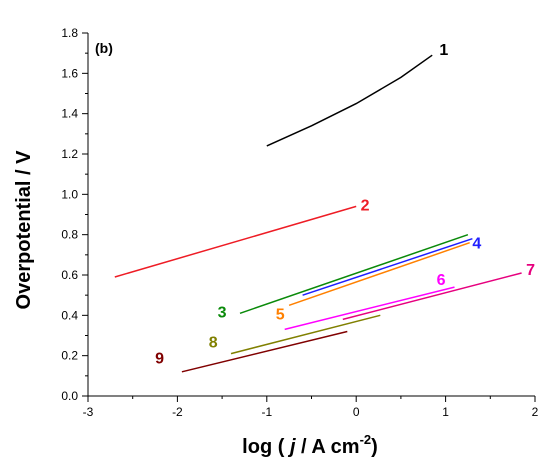  I want to click on x-title-sup: -2, so click(366, 439).